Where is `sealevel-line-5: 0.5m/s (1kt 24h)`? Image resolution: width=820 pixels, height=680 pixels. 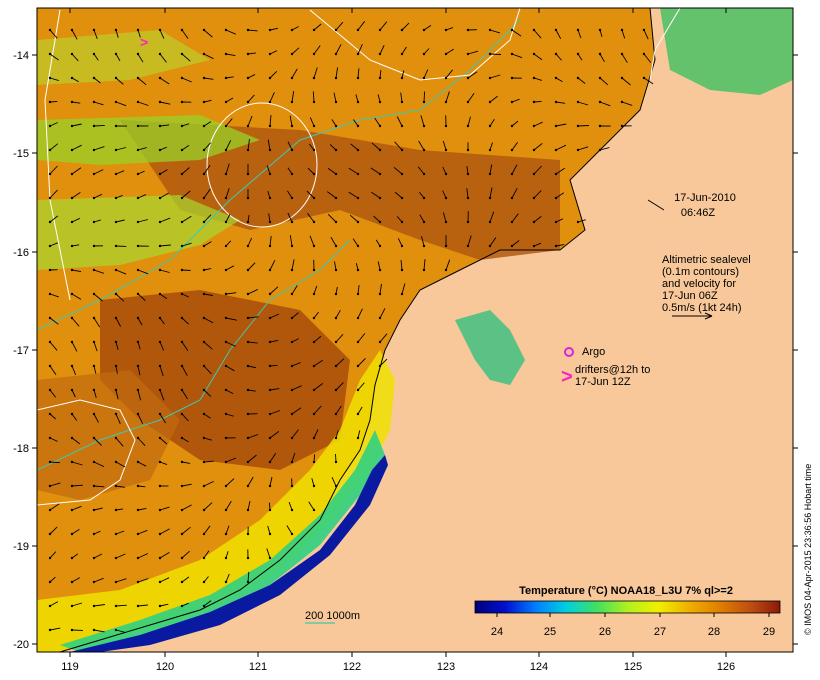
sealevel-line-5: 0.5m/s (1kt 24h) is located at coordinates (701, 308).